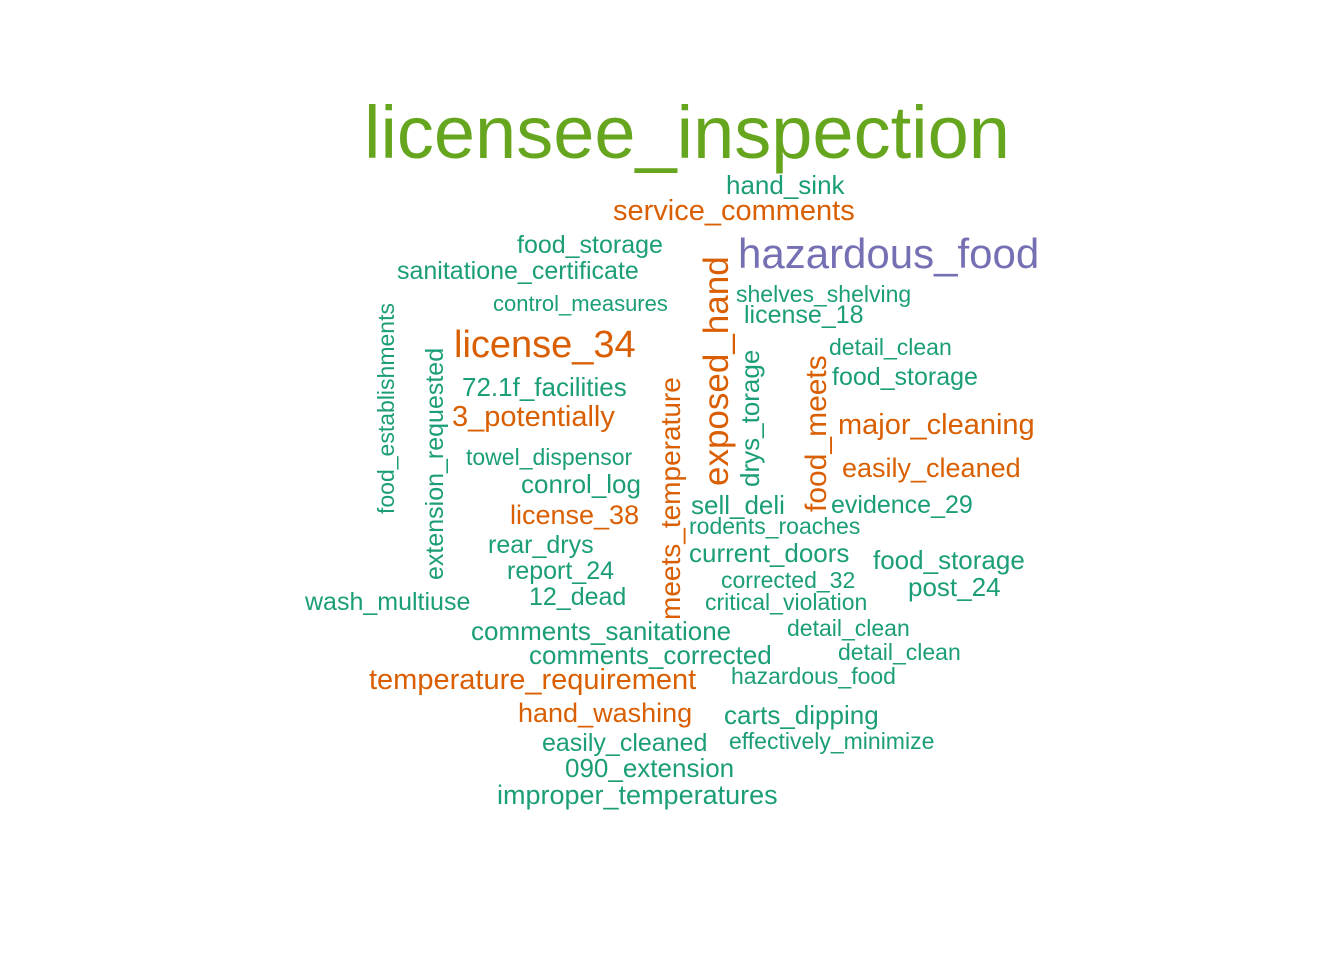 The width and height of the screenshot is (1344, 960). What do you see at coordinates (541, 545) in the screenshot?
I see `word-rear-drys: rear_drys` at bounding box center [541, 545].